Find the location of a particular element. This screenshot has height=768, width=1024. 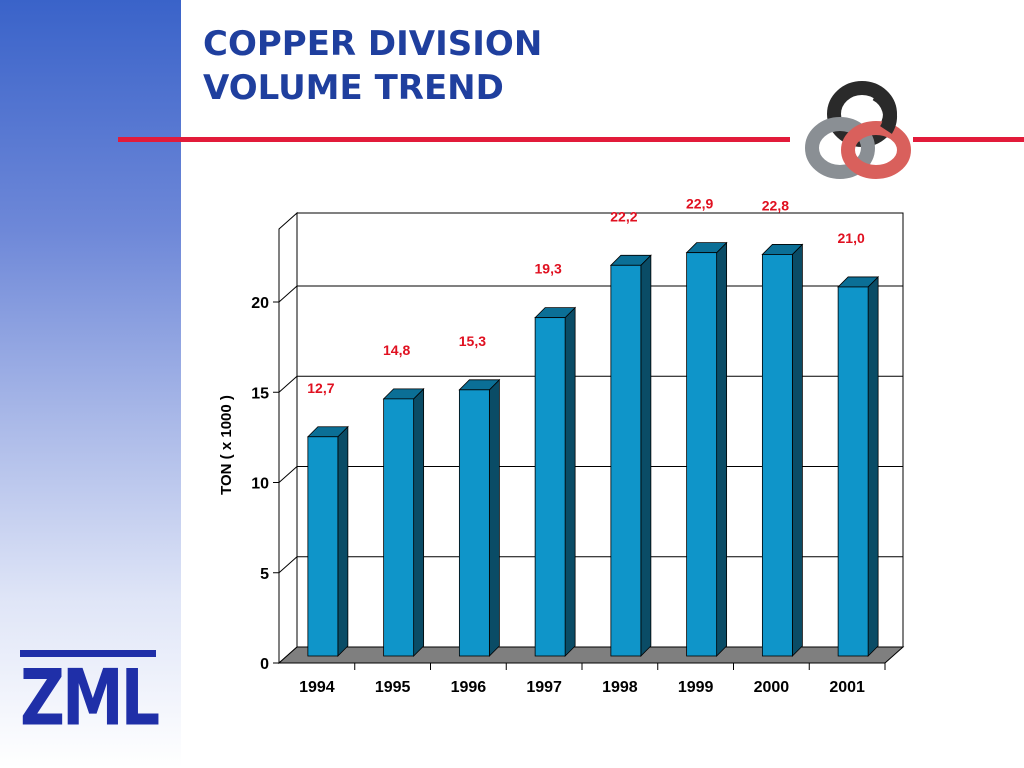

x-tick-label: 1999 is located at coordinates (696, 687).